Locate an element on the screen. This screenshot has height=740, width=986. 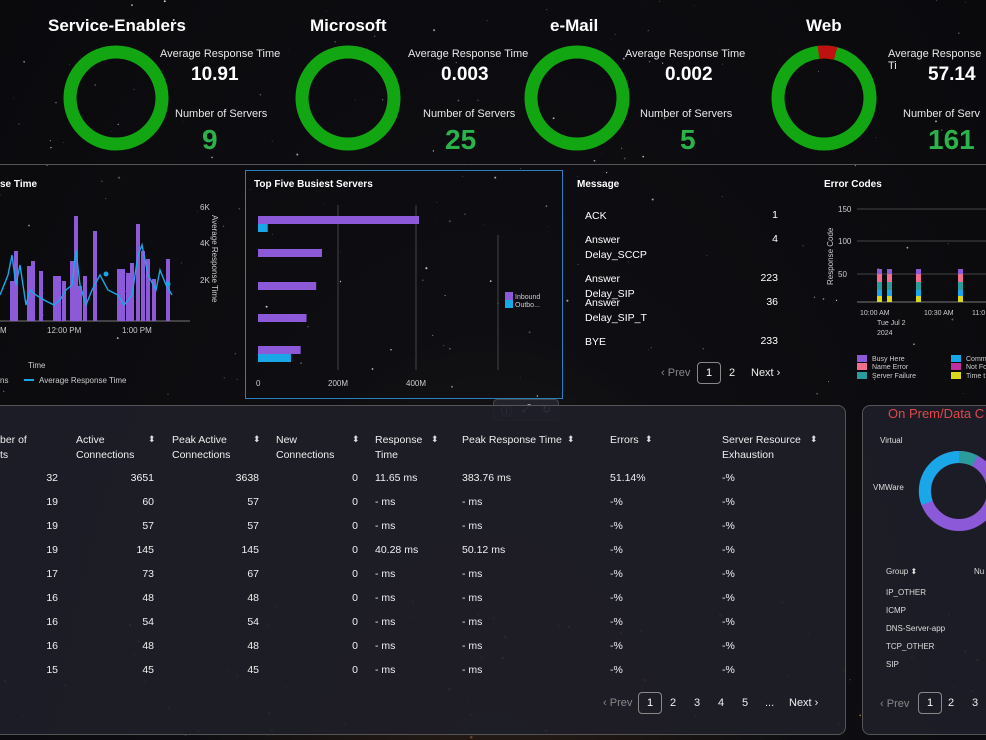
message-page-1: 1 is located at coordinates (709, 373).